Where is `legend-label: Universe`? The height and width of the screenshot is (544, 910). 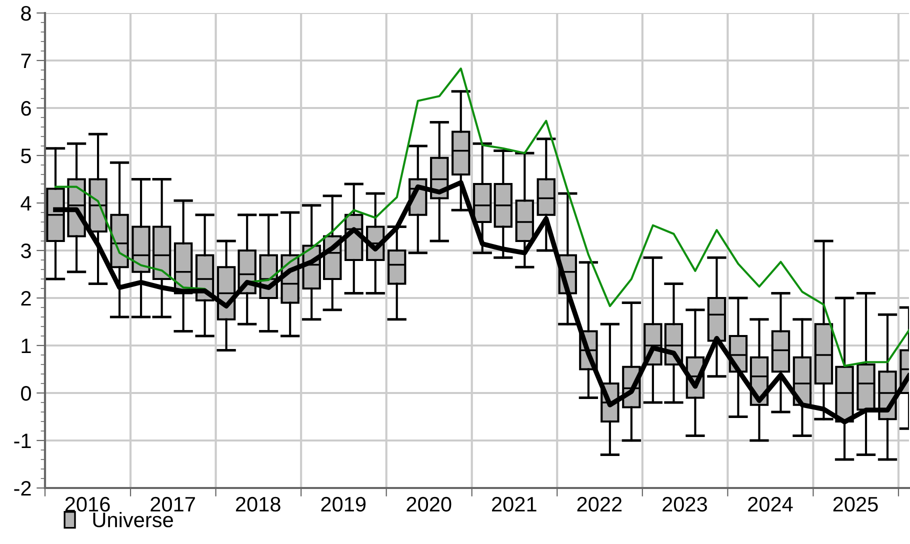
legend-label: Universe is located at coordinates (133, 520).